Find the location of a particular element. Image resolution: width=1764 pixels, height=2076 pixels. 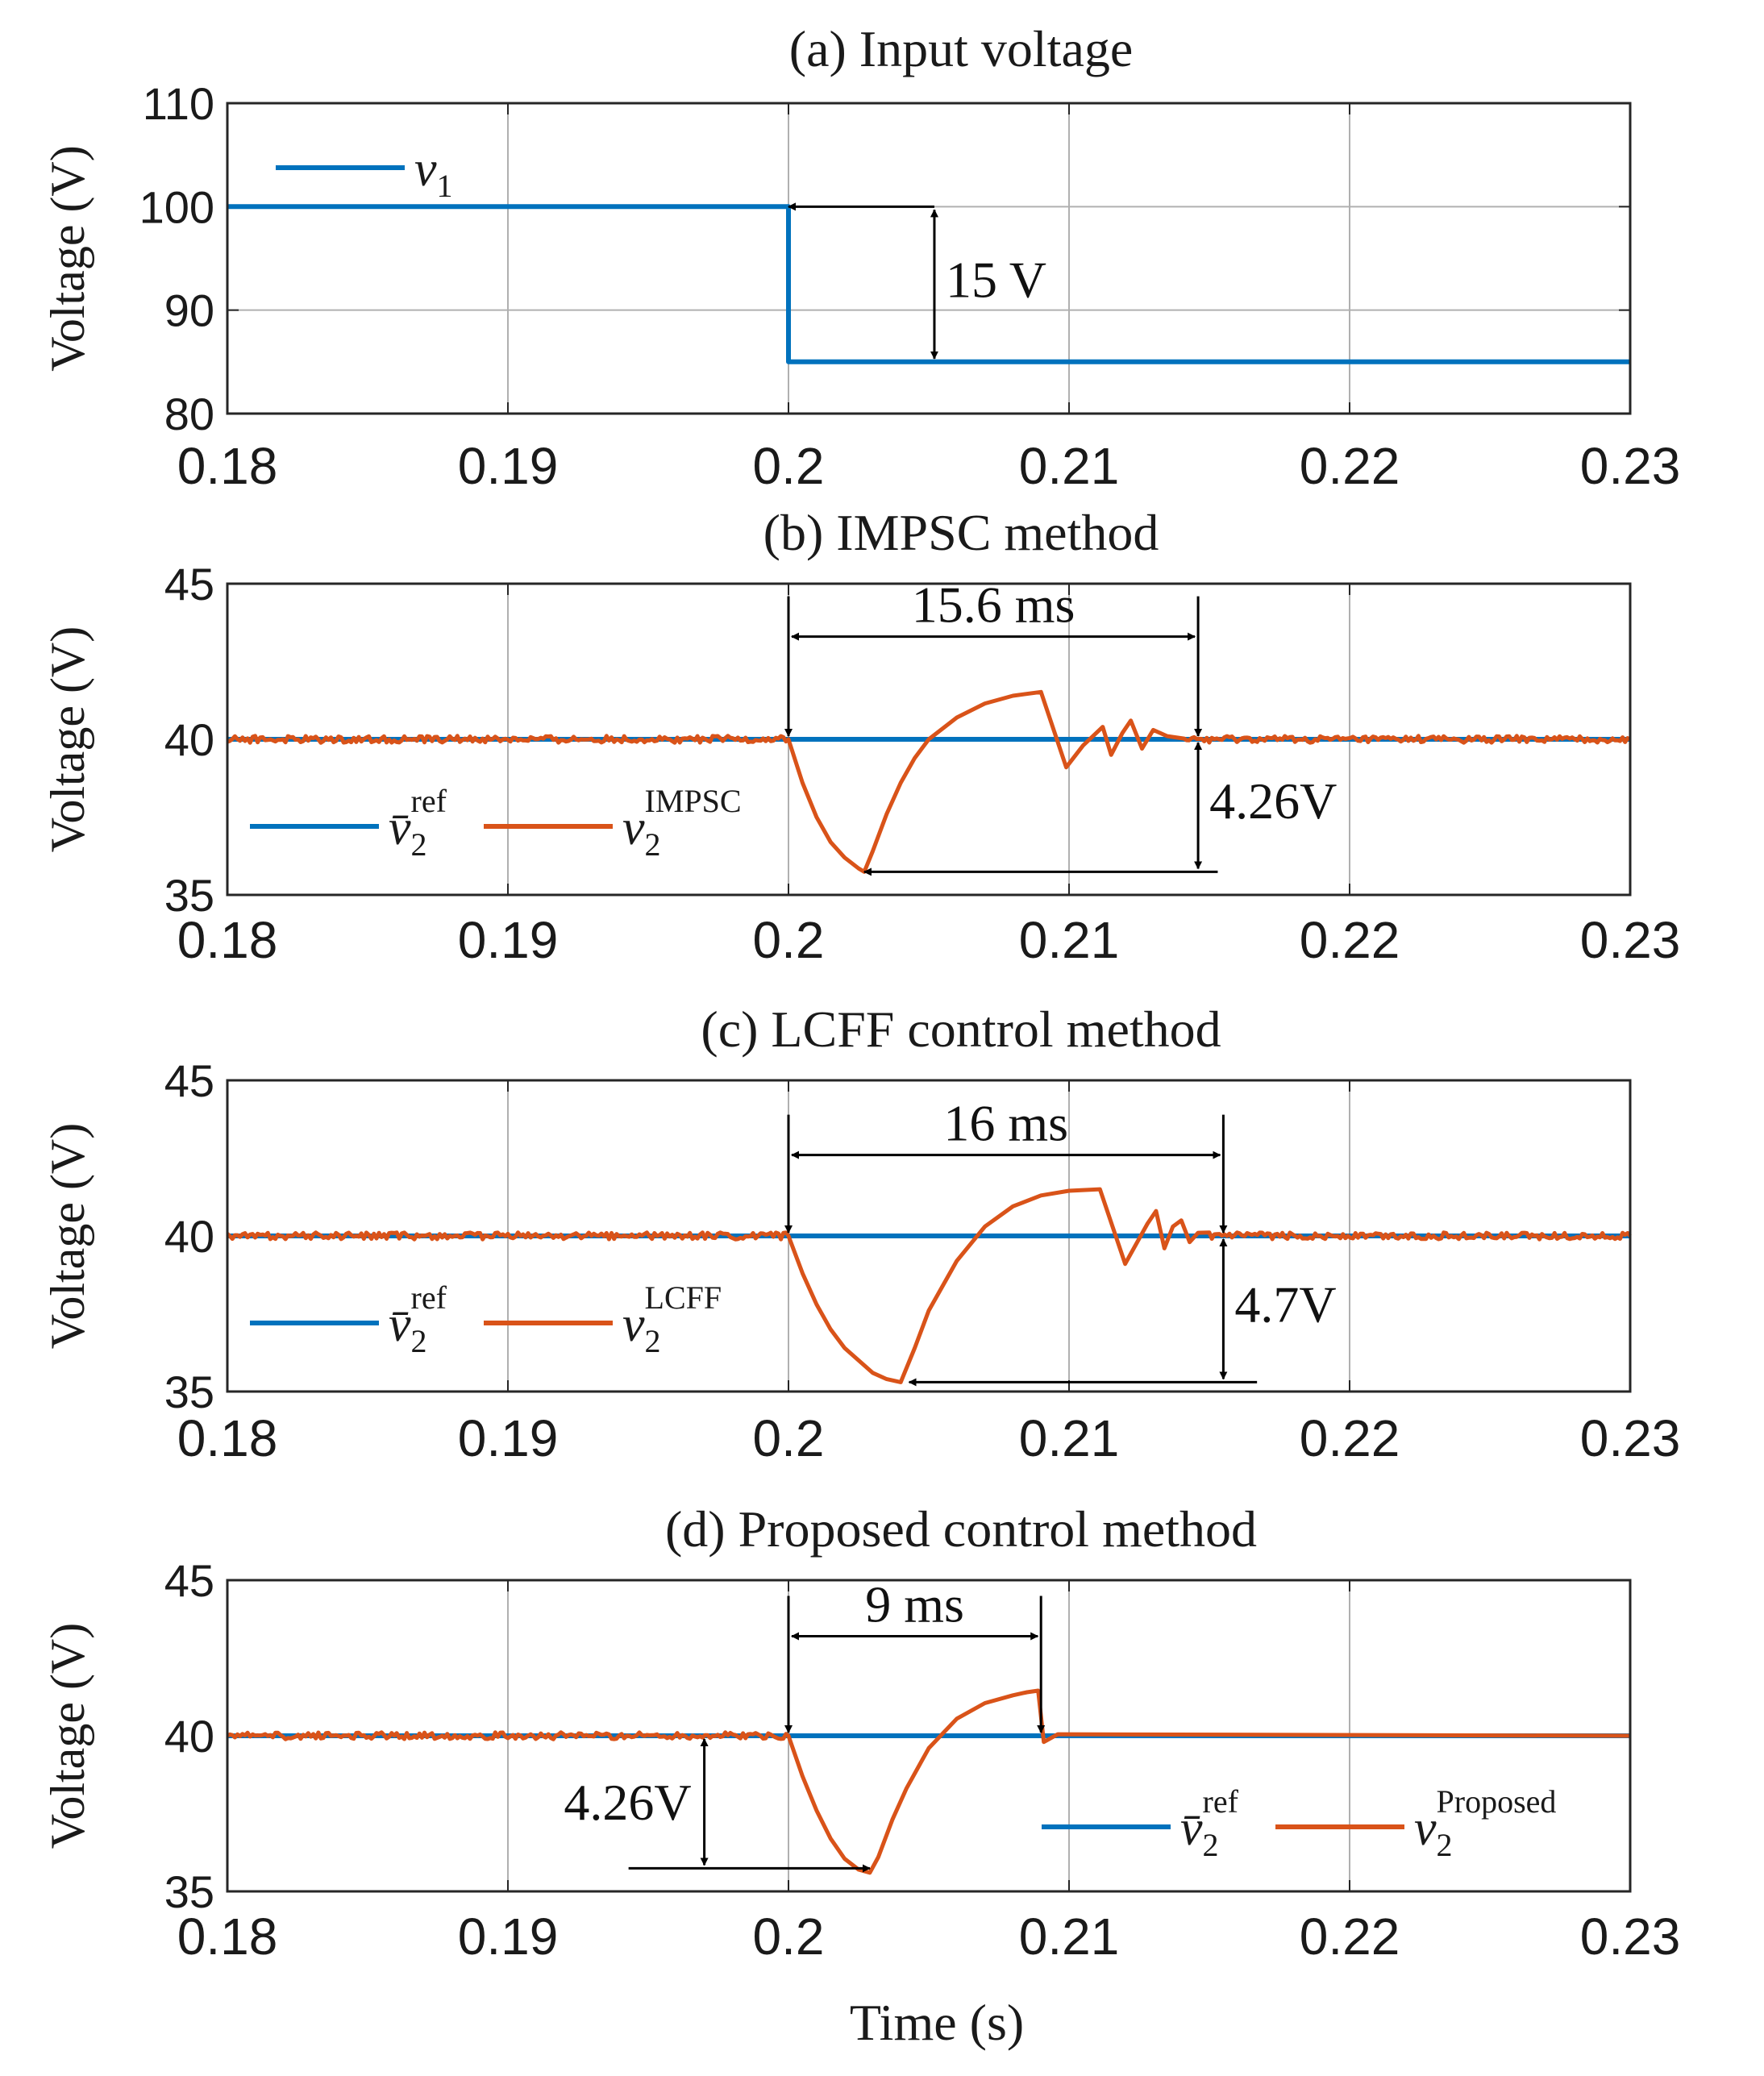

annotation: 15 V is located at coordinates (917, 281).